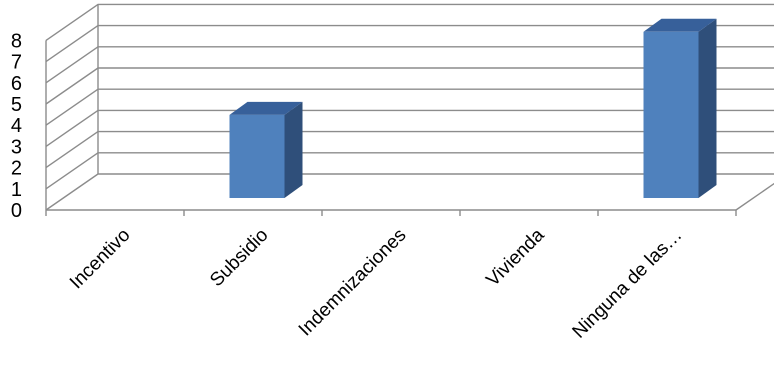 The width and height of the screenshot is (774, 381). What do you see at coordinates (754, 196) in the screenshot?
I see `floor-edge` at bounding box center [754, 196].